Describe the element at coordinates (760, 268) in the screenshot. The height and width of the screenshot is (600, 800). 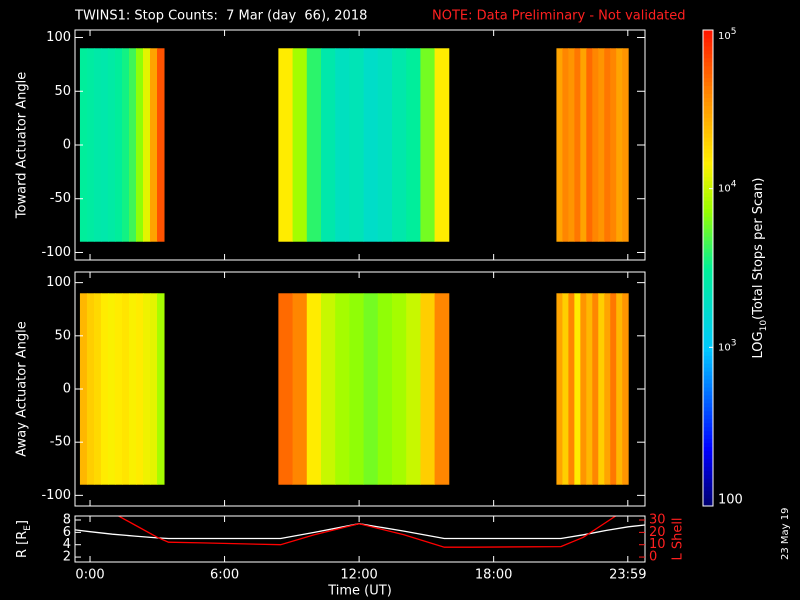
I see `colorbar-label: LOG10(Total Stops per Scan)` at that location.